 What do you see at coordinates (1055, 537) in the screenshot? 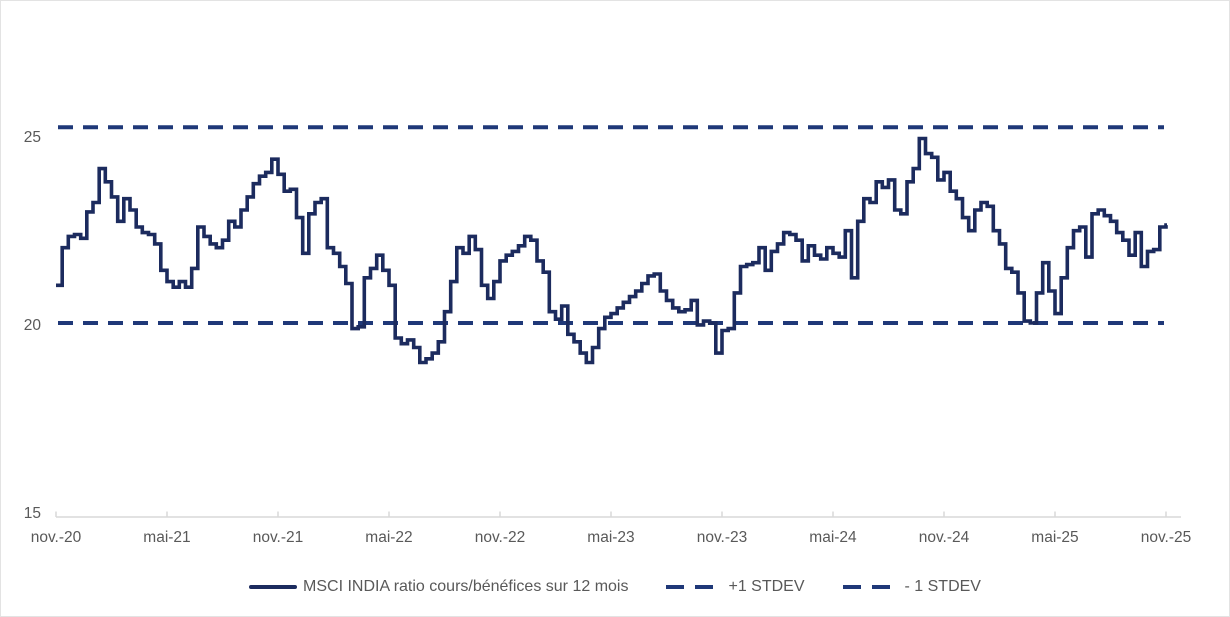
I see `x-axis-tick-label: mai-25` at bounding box center [1055, 537].